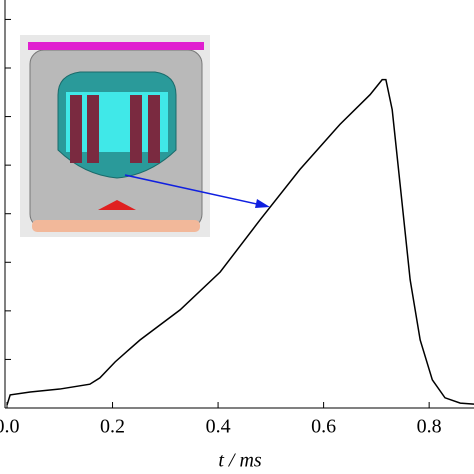 The height and width of the screenshot is (474, 474). What do you see at coordinates (429, 427) in the screenshot?
I see `x-tick-label: 0.8` at bounding box center [429, 427].